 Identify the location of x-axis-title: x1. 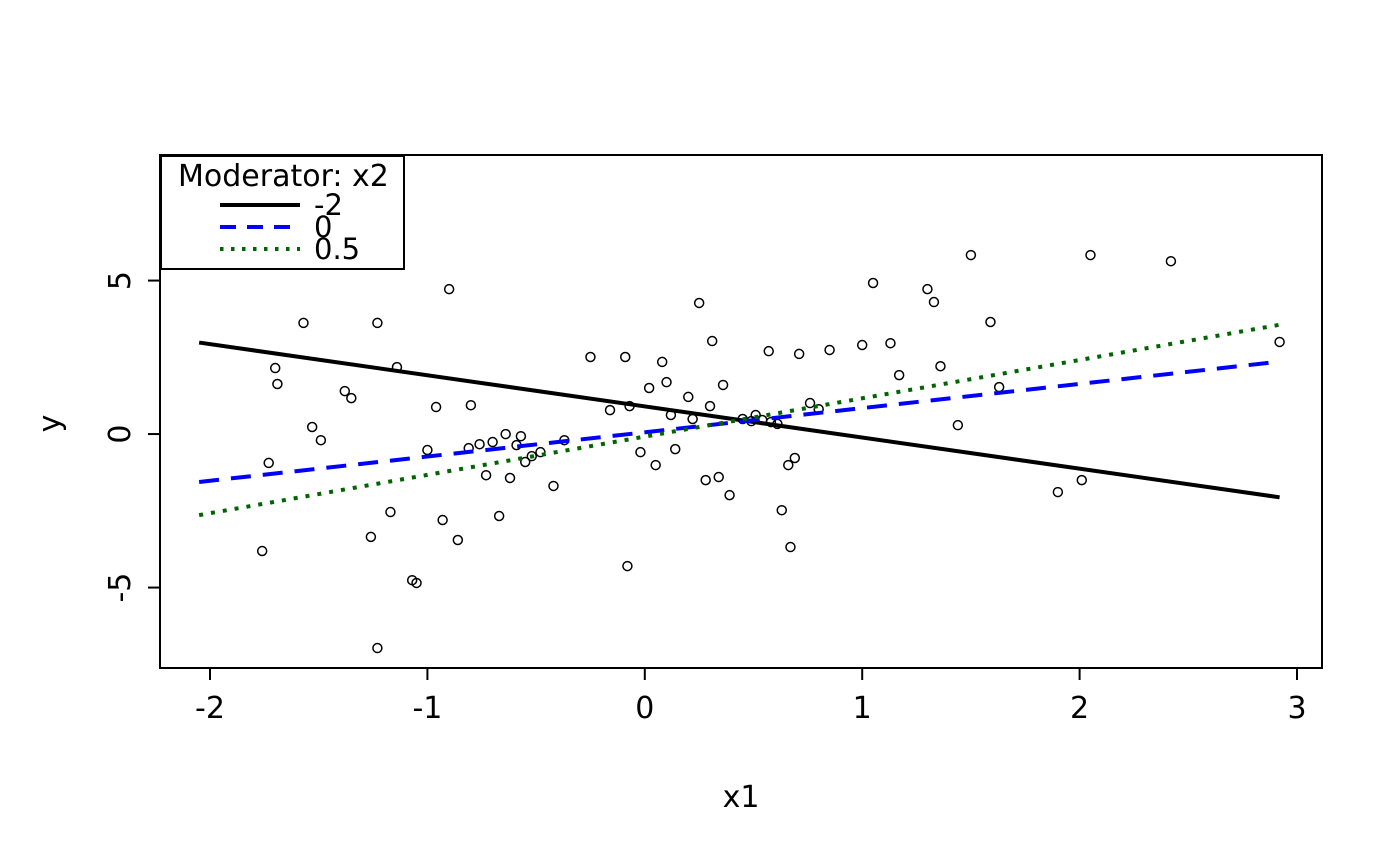
(741, 797).